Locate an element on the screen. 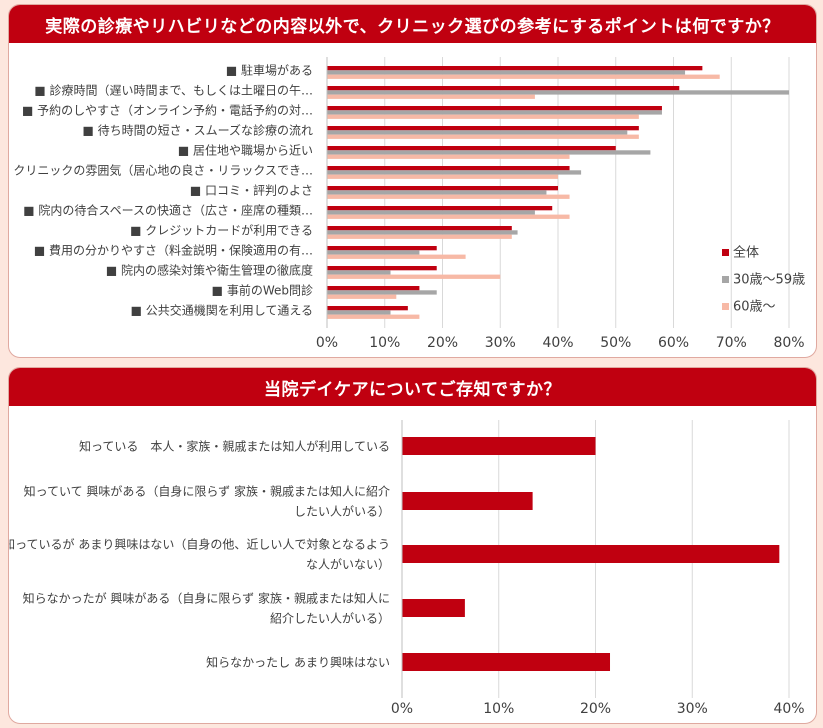 The width and height of the screenshot is (823, 728). x-tick-label: 60% is located at coordinates (673, 343).